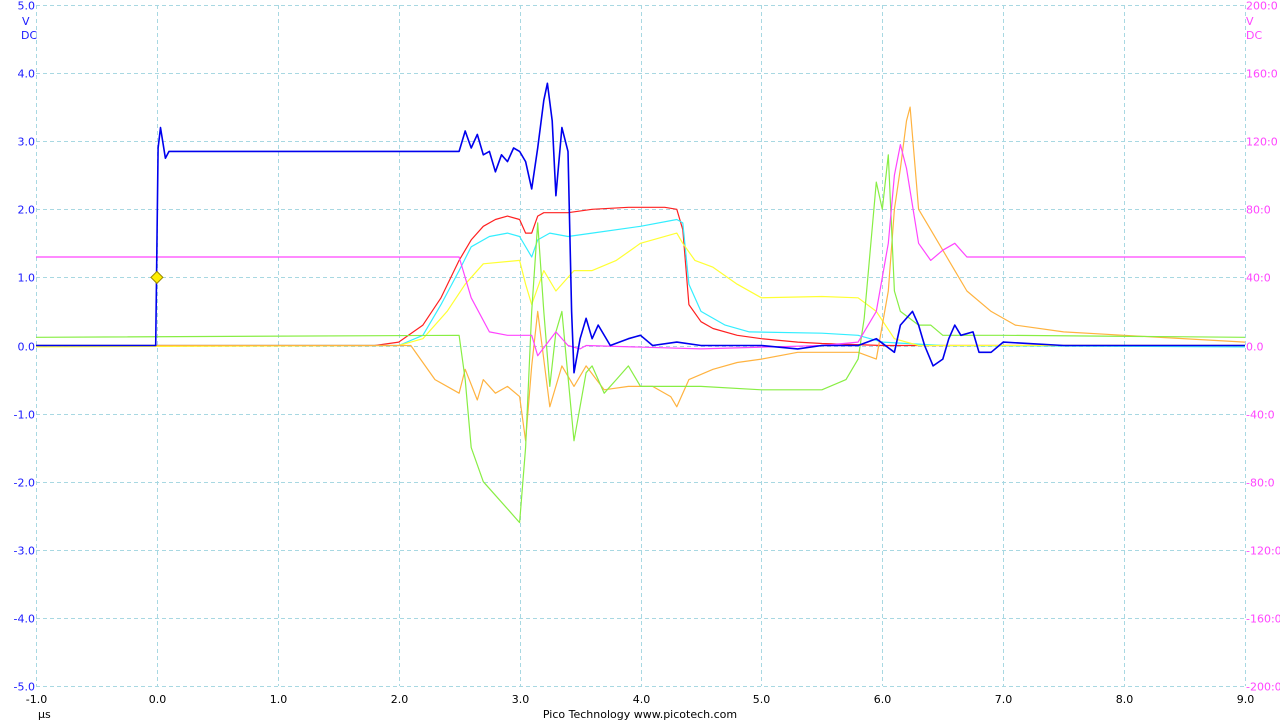 The image size is (1280, 720). I want to click on right-y-tick-label: -40:0, so click(1260, 415).